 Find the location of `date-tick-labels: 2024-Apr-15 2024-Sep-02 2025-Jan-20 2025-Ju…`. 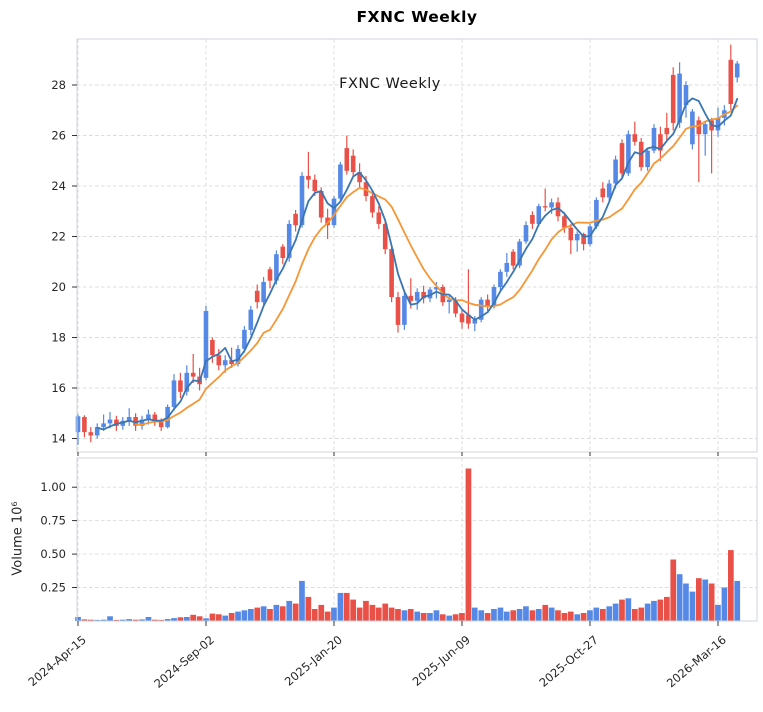

date-tick-labels: 2024-Apr-15 2024-Sep-02 2025-Jan-20 2025-Ju… is located at coordinates (376, 662).